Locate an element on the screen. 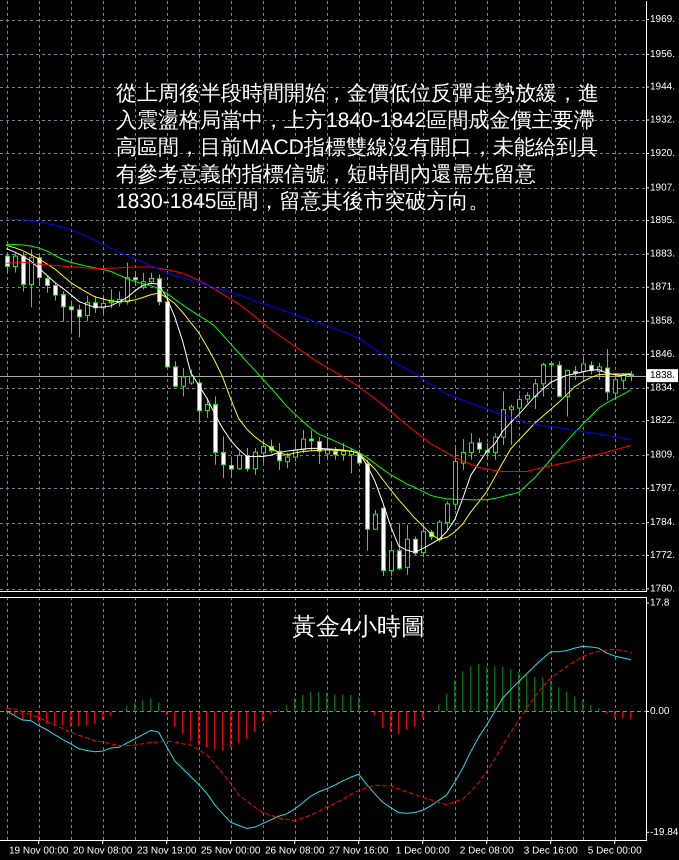  y-tick-label: 1920. is located at coordinates (663, 153).